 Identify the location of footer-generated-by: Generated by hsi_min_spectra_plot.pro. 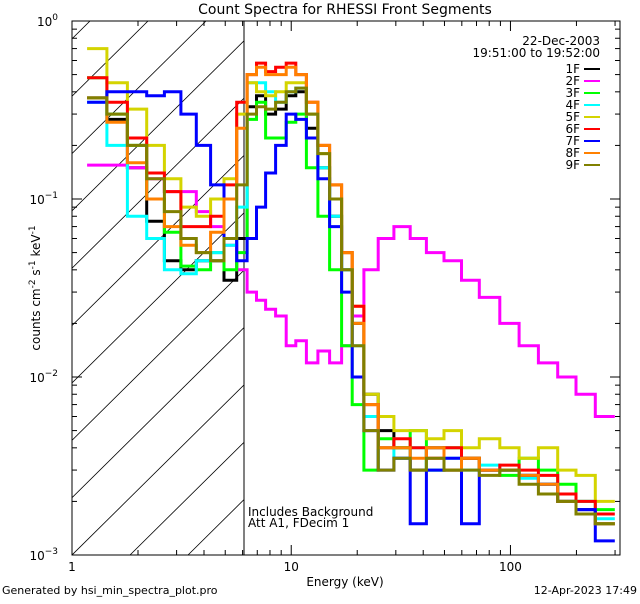
(110, 590).